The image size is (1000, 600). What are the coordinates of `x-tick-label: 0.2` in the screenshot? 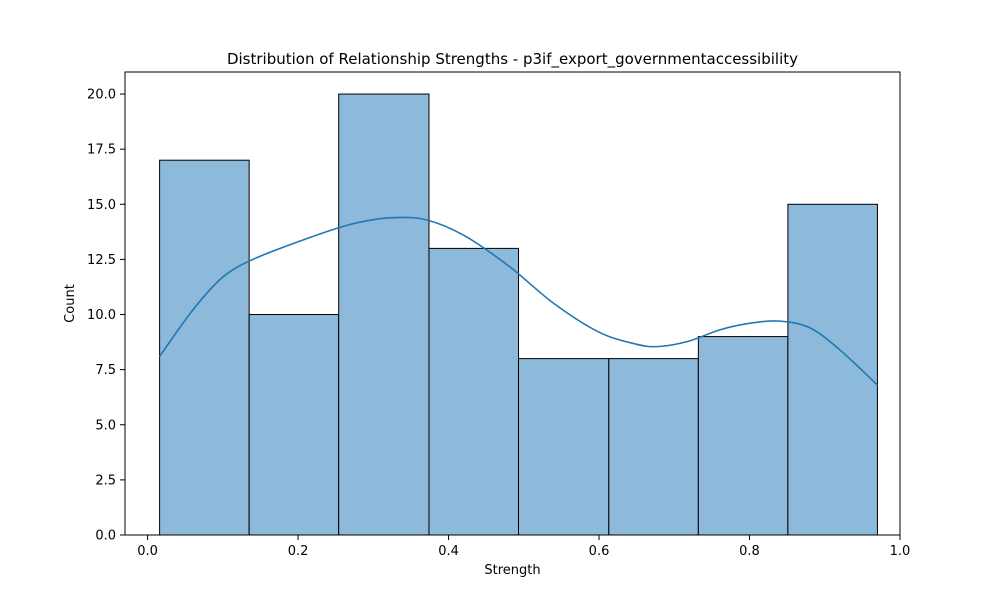 It's located at (298, 551).